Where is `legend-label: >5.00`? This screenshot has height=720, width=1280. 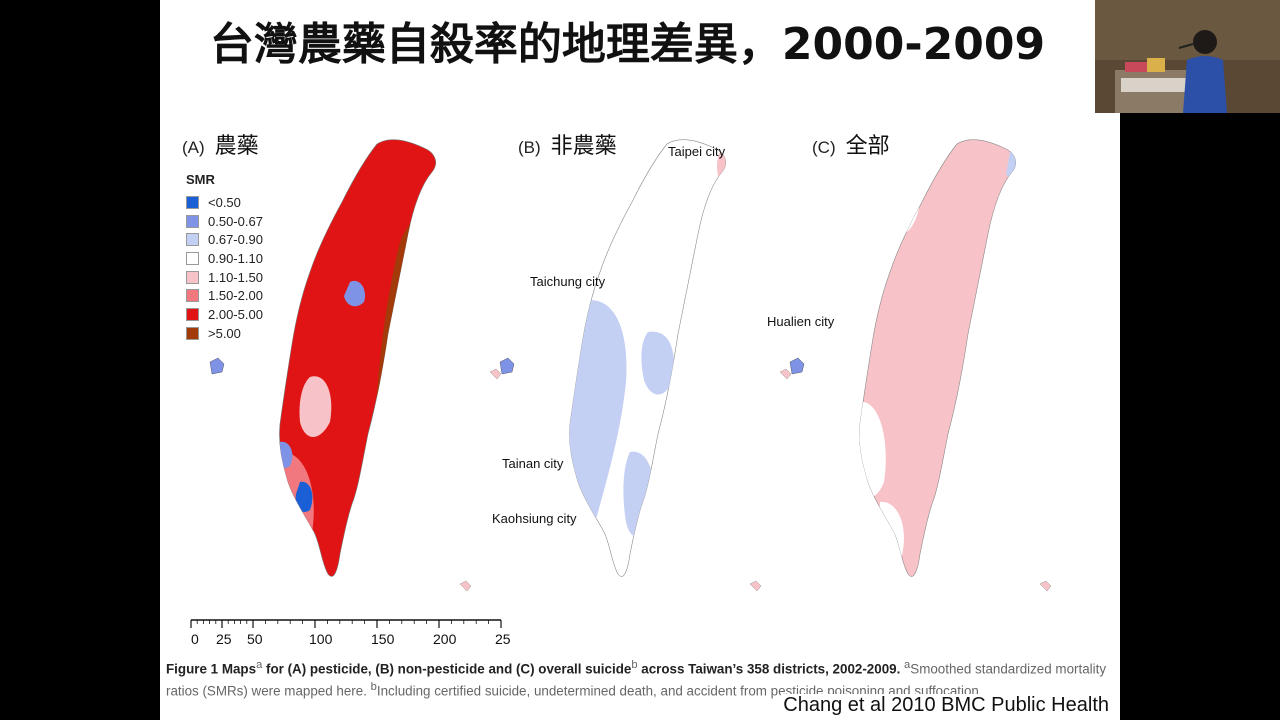 legend-label: >5.00 is located at coordinates (224, 333).